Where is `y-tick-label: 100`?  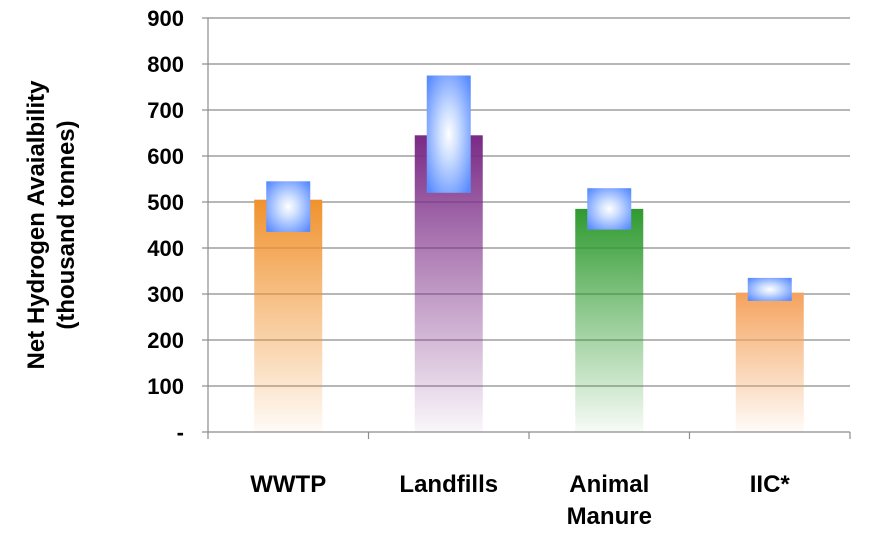 y-tick-label: 100 is located at coordinates (165, 386).